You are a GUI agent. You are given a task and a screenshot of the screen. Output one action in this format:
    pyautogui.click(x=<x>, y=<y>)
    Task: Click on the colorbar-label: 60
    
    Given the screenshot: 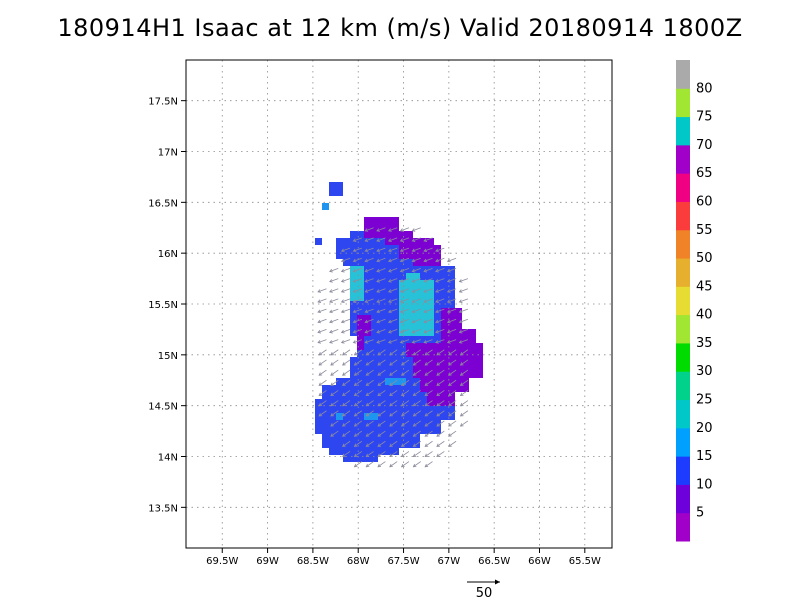 What is the action you would take?
    pyautogui.click(x=704, y=201)
    